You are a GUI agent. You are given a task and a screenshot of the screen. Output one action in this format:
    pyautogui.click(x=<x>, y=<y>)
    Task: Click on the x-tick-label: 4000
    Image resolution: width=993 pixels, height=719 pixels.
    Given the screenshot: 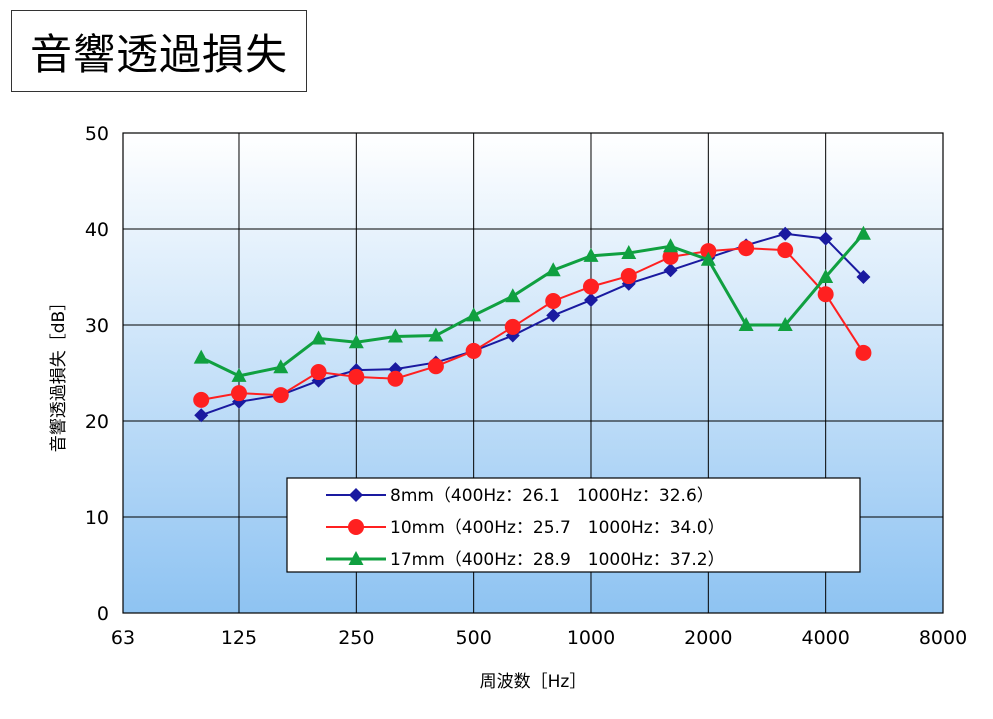 What is the action you would take?
    pyautogui.click(x=825, y=638)
    